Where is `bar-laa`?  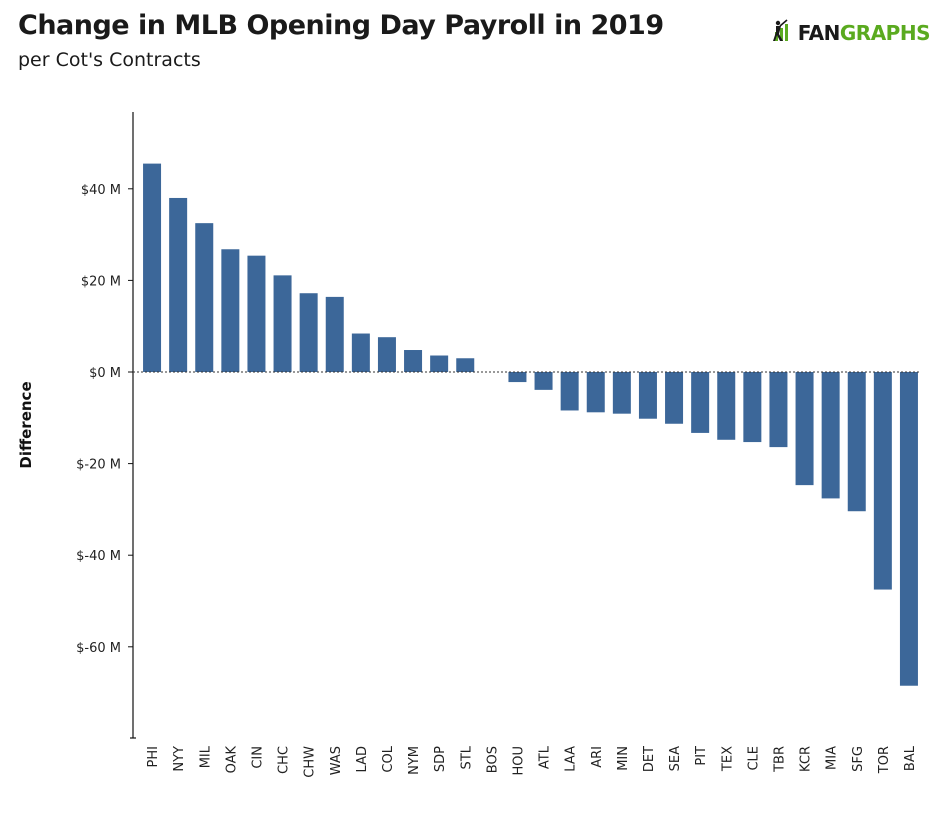
bar-laa is located at coordinates (569, 391).